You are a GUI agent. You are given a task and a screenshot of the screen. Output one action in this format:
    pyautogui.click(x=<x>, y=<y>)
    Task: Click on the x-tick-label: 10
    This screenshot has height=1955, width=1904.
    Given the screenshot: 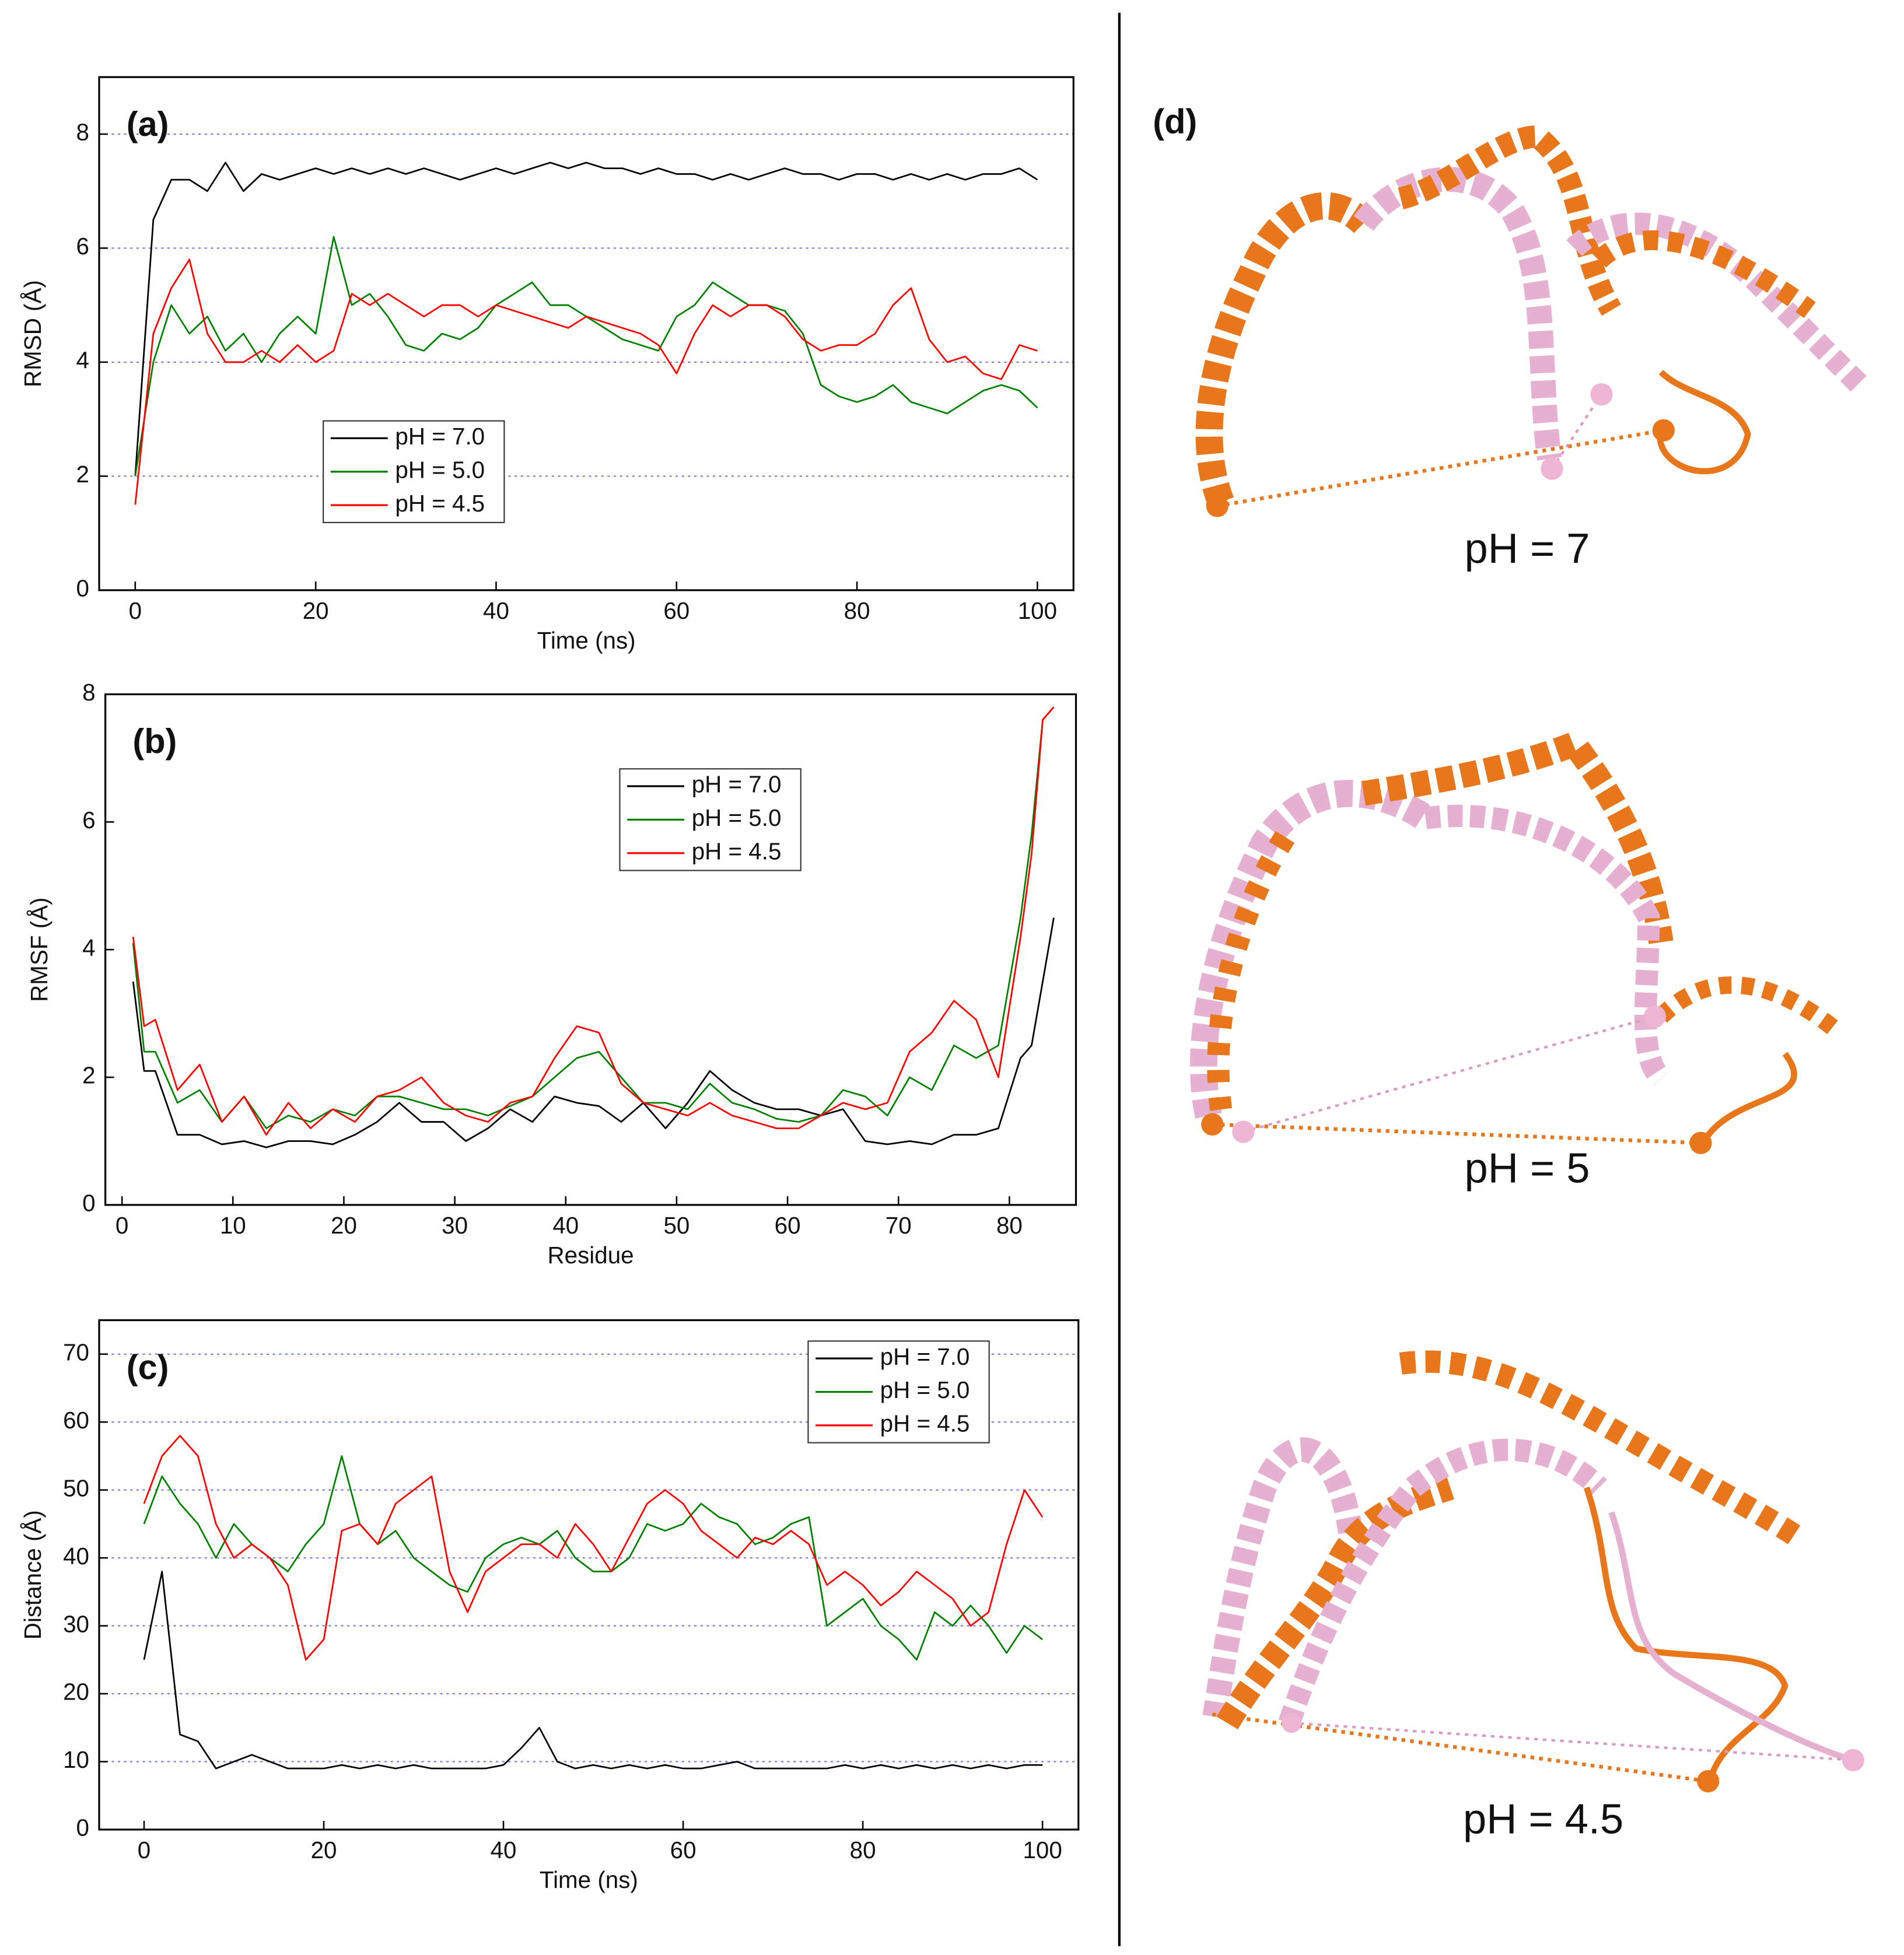 What is the action you would take?
    pyautogui.click(x=233, y=1225)
    